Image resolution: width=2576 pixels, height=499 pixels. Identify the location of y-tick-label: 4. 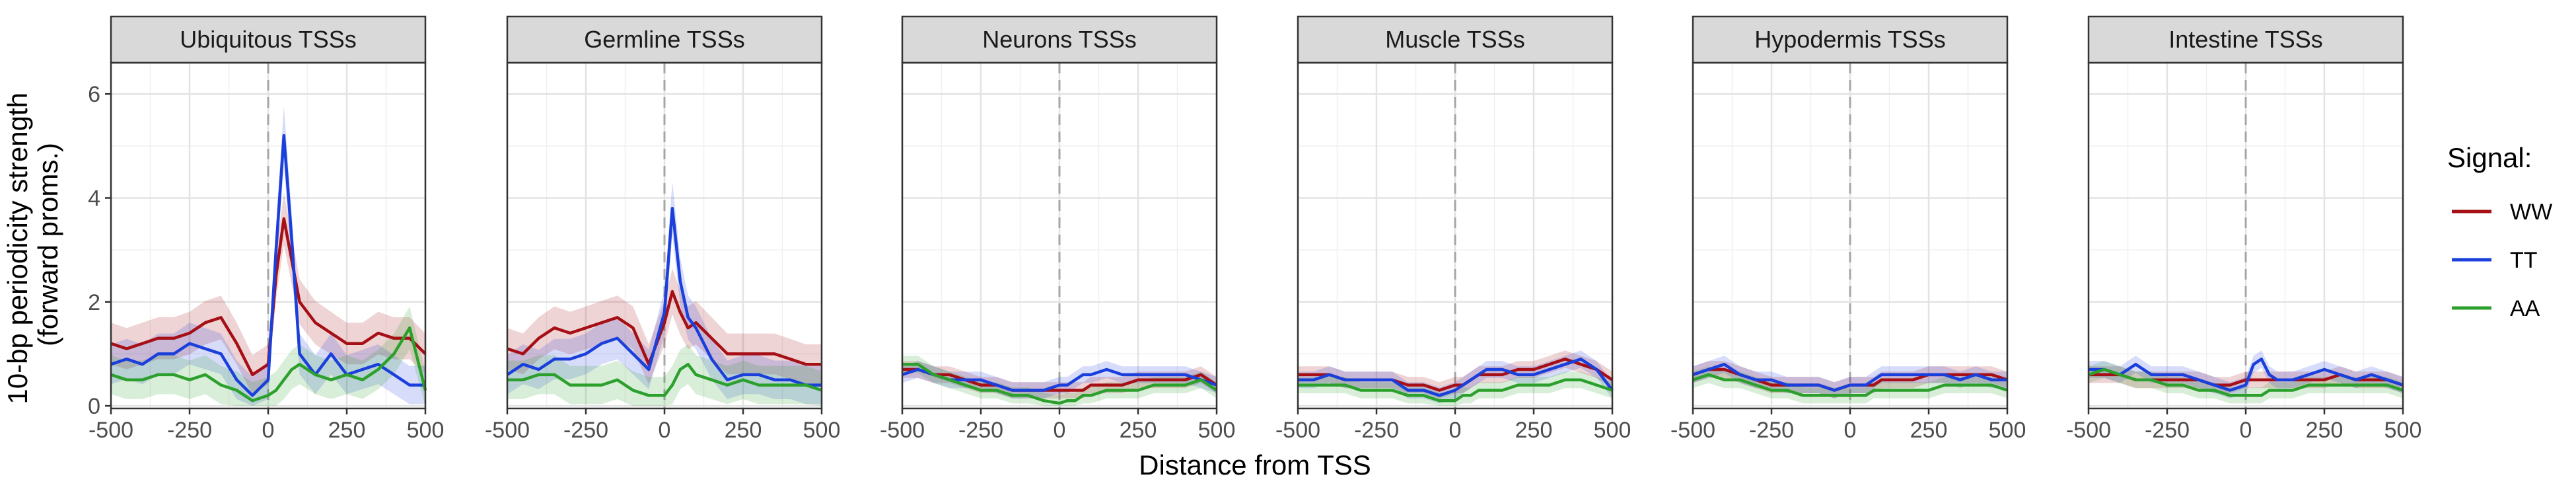
(94, 198).